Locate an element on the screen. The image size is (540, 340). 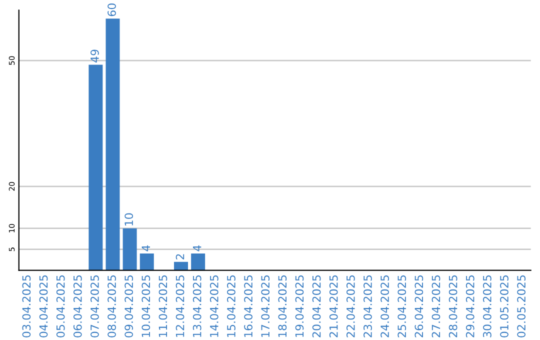
x-tick-label: 26.04.2025 is located at coordinates (419, 306).